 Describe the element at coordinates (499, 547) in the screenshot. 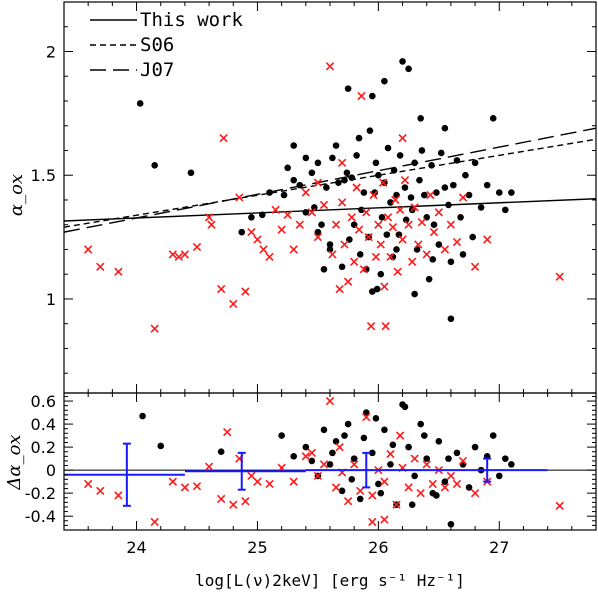

I see `x-tick-label: 27` at that location.